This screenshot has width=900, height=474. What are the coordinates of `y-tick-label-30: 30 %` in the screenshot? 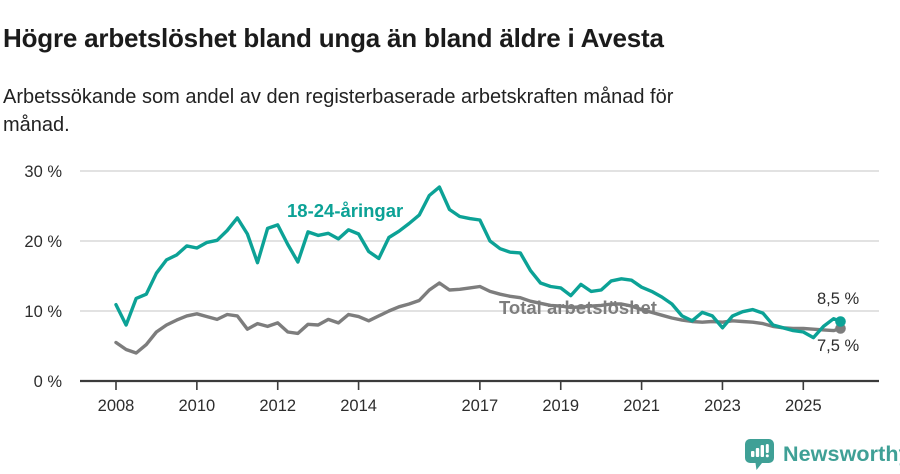 It's located at (43, 172).